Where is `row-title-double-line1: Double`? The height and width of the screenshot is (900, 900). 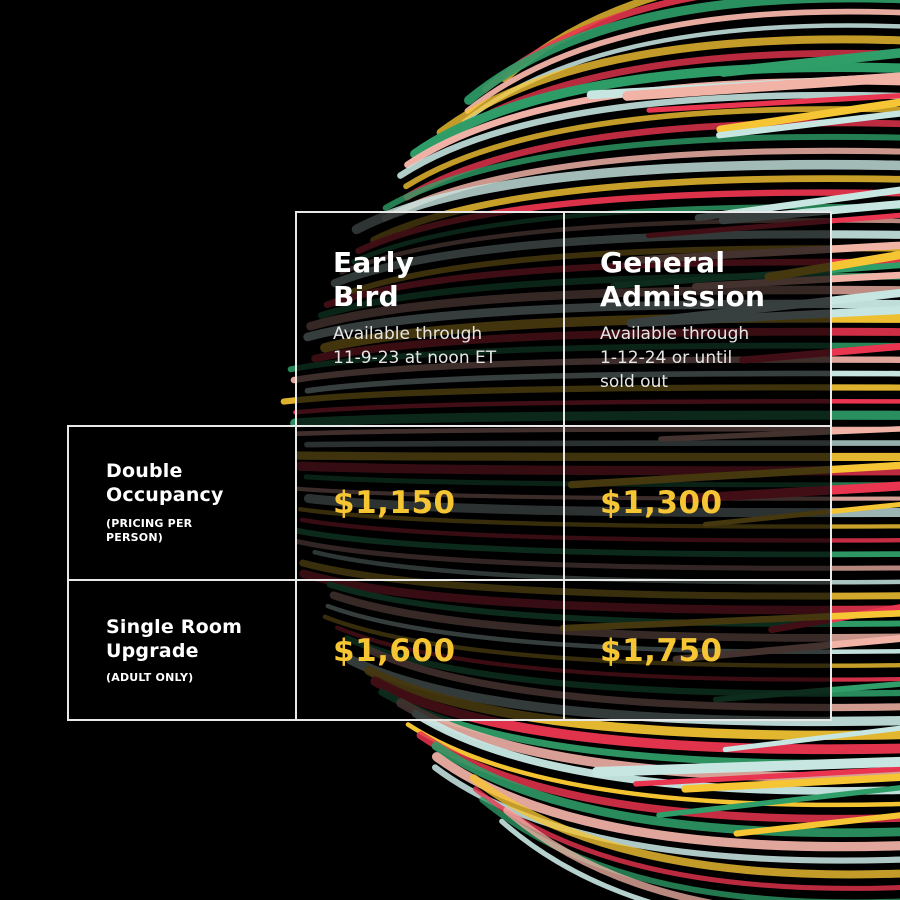 row-title-double-line1: Double is located at coordinates (144, 471).